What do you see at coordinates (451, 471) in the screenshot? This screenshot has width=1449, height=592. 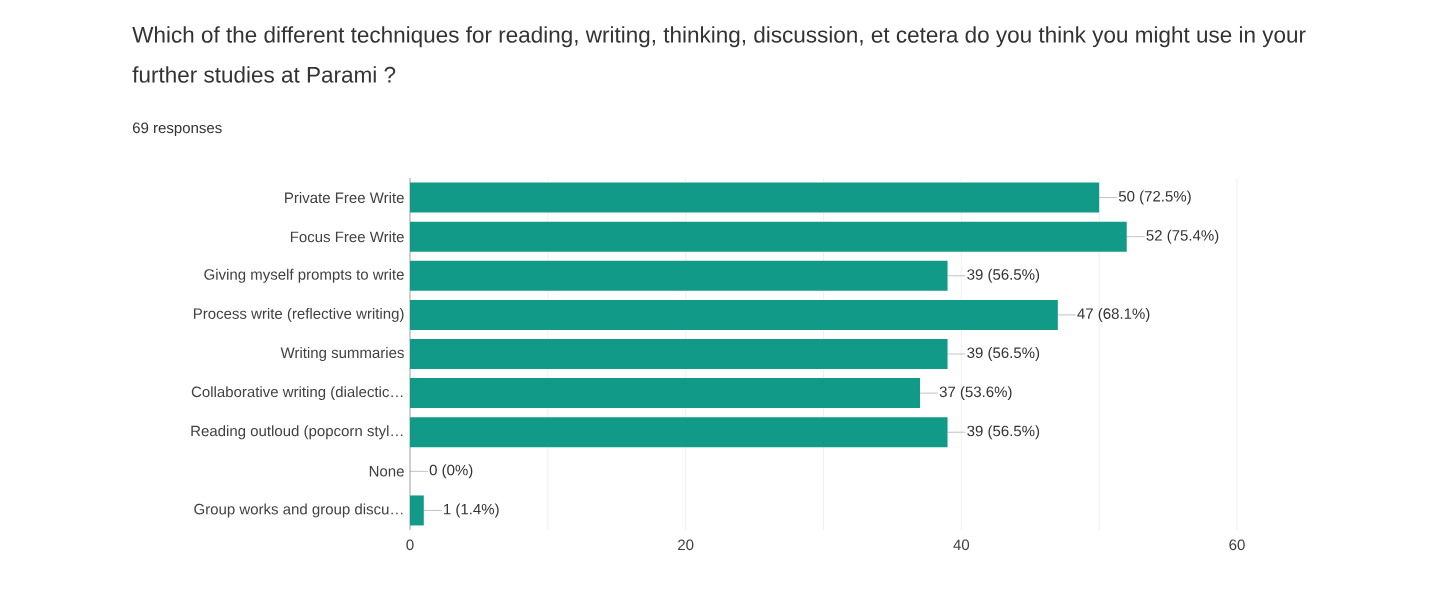 I see `data-label: 0 (0%)` at bounding box center [451, 471].